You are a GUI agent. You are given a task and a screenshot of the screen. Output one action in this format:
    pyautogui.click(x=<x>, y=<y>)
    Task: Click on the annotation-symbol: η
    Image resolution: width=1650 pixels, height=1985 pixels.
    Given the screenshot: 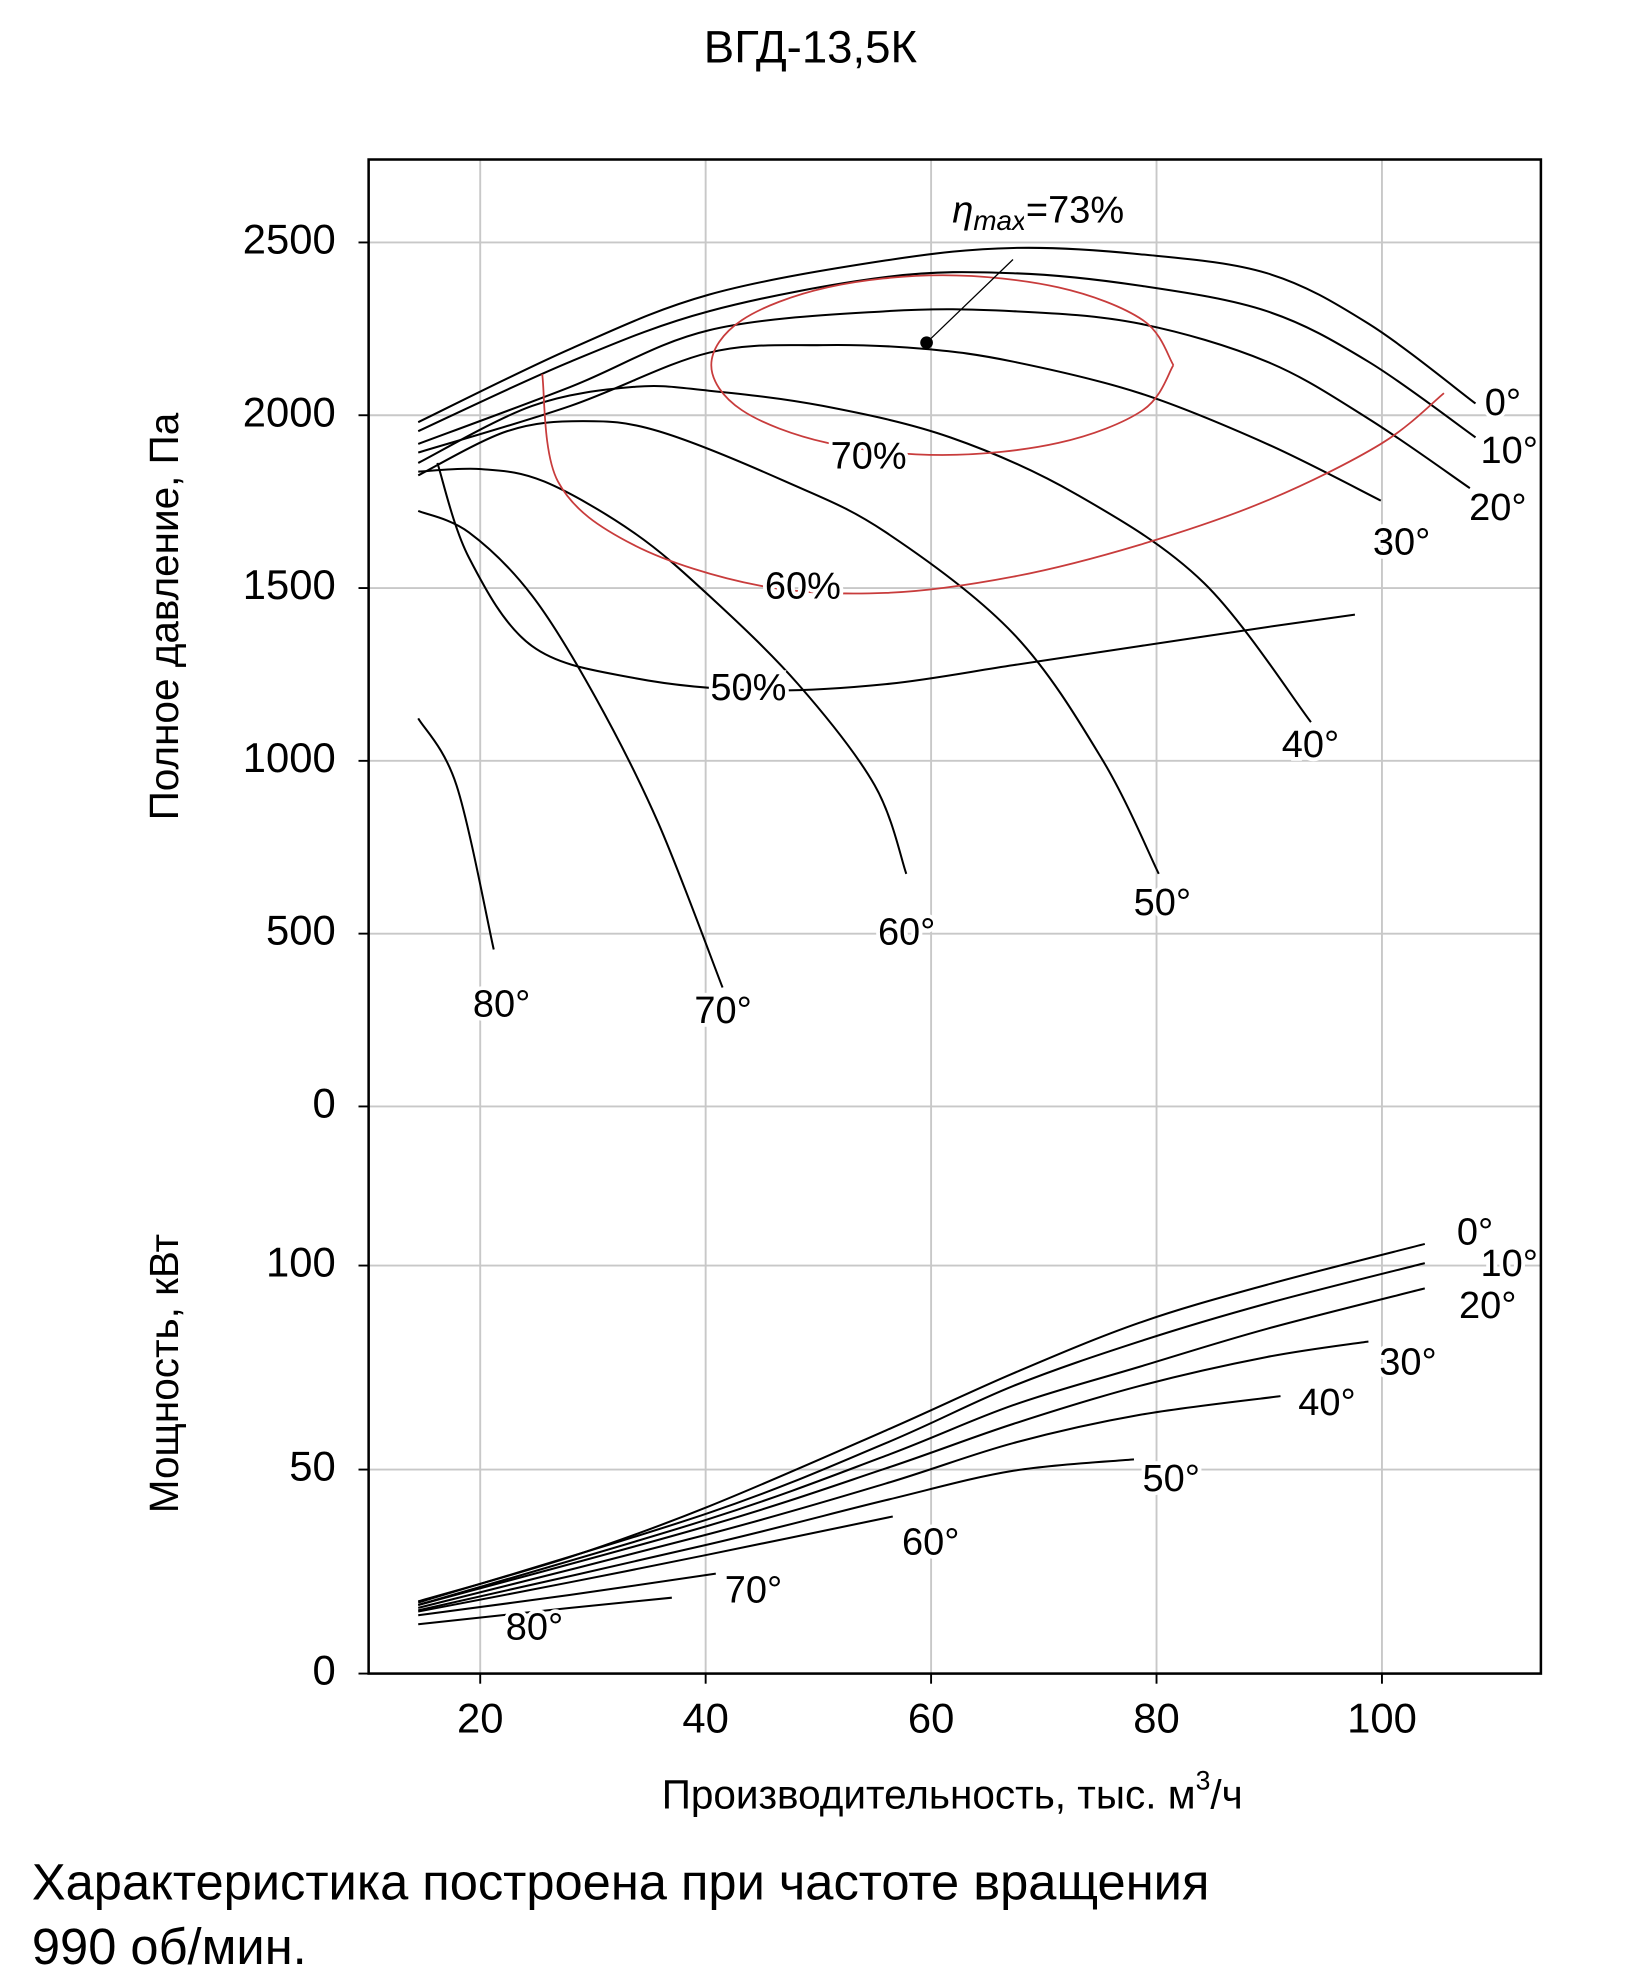 What is the action you would take?
    pyautogui.click(x=962, y=211)
    